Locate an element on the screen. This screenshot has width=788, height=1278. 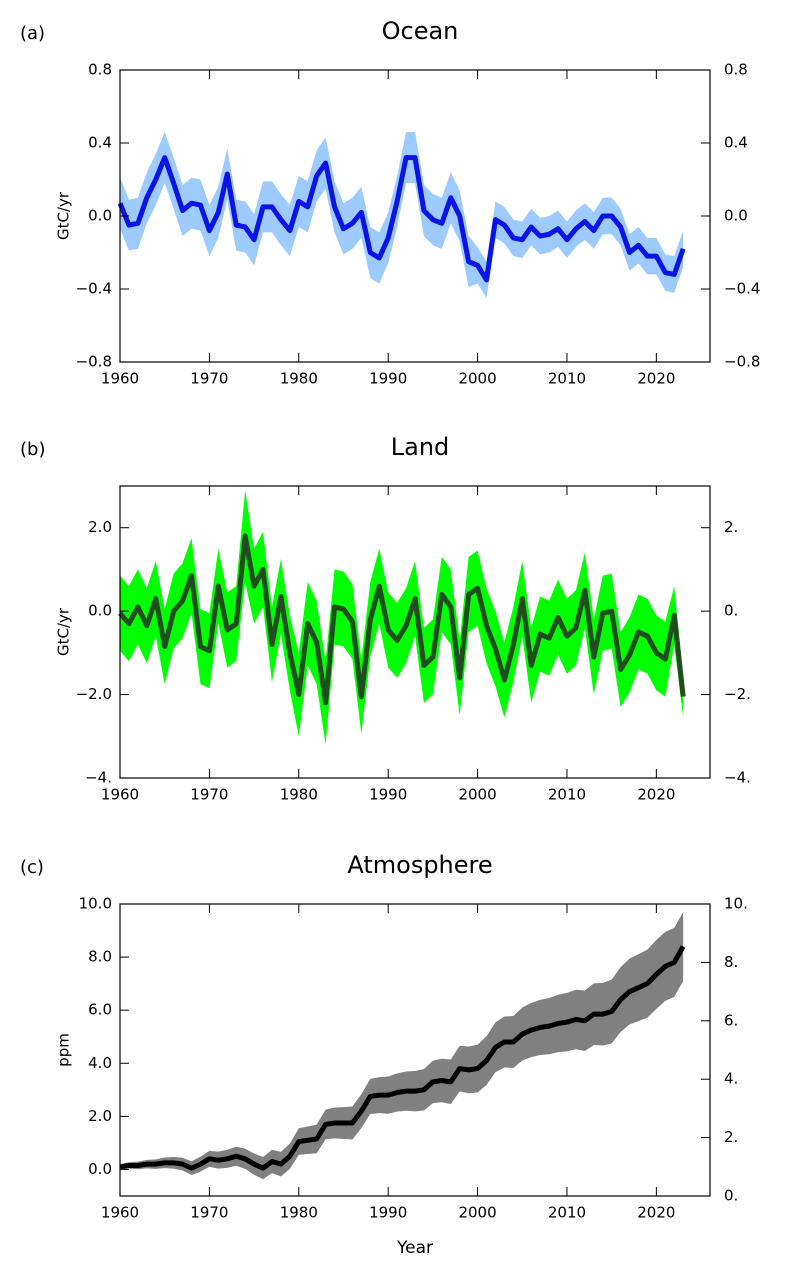
y-tick-label: −0.4 is located at coordinates (94, 289).